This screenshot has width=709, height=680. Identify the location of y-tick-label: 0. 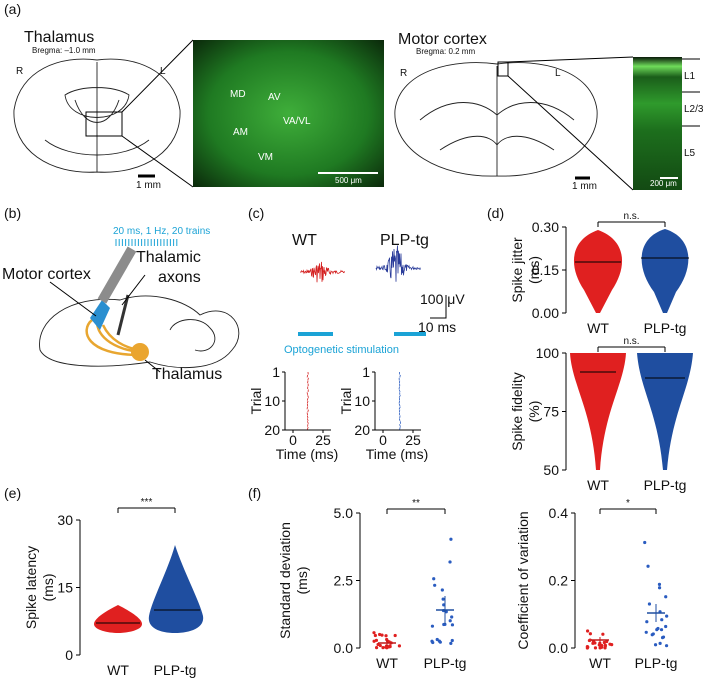
(69, 655).